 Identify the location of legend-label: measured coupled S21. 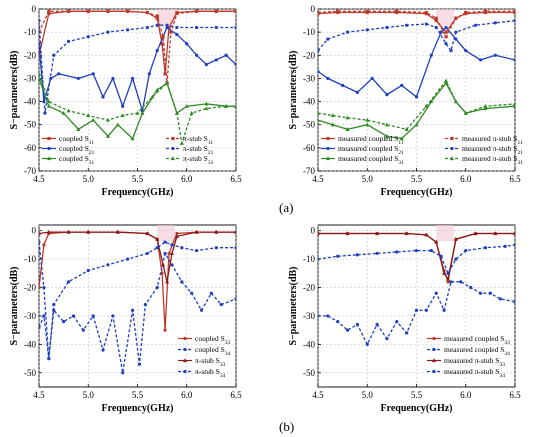
(371, 150).